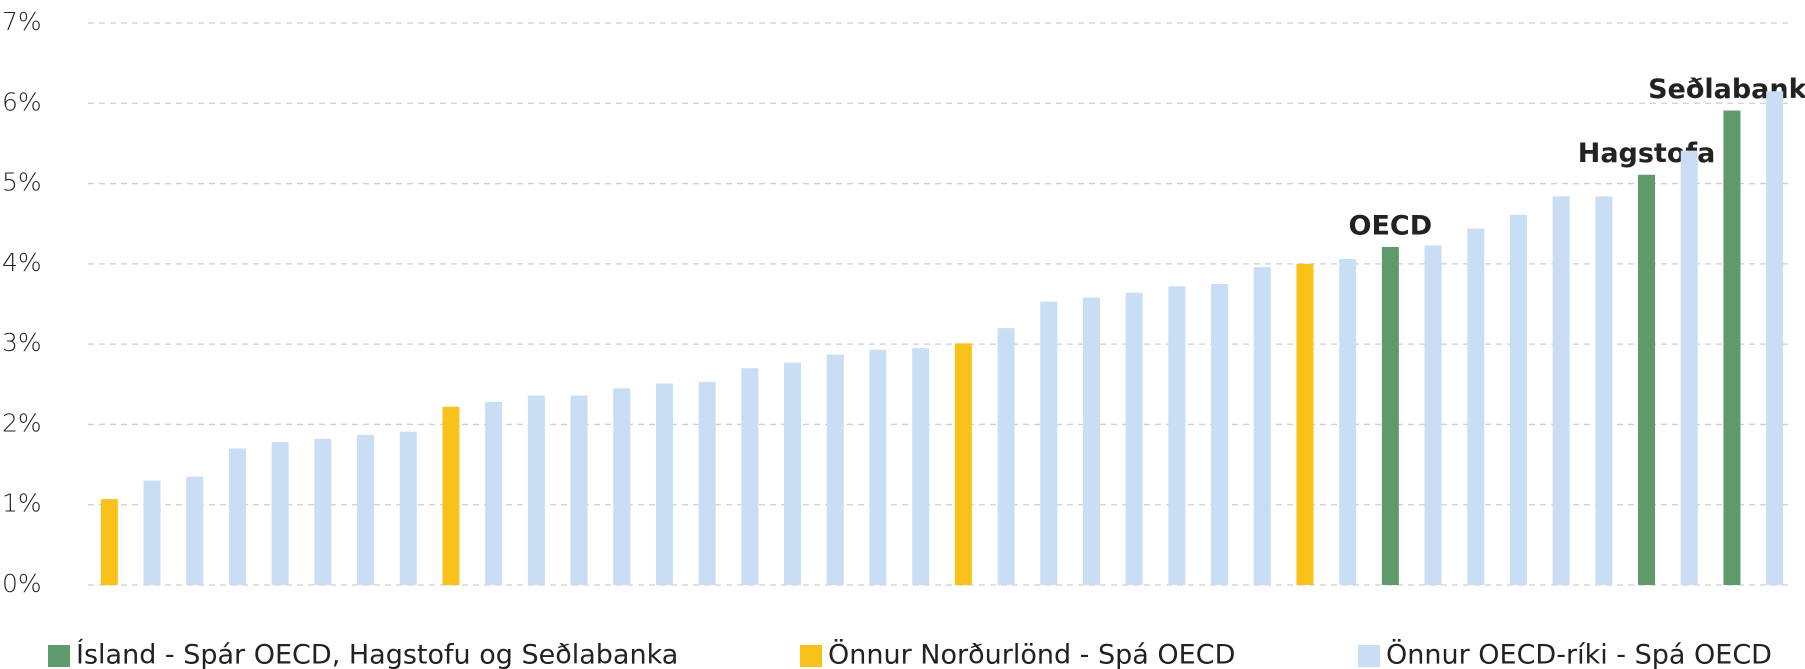 The width and height of the screenshot is (1805, 669). What do you see at coordinates (22, 342) in the screenshot?
I see `y-tick-label: 3%` at bounding box center [22, 342].